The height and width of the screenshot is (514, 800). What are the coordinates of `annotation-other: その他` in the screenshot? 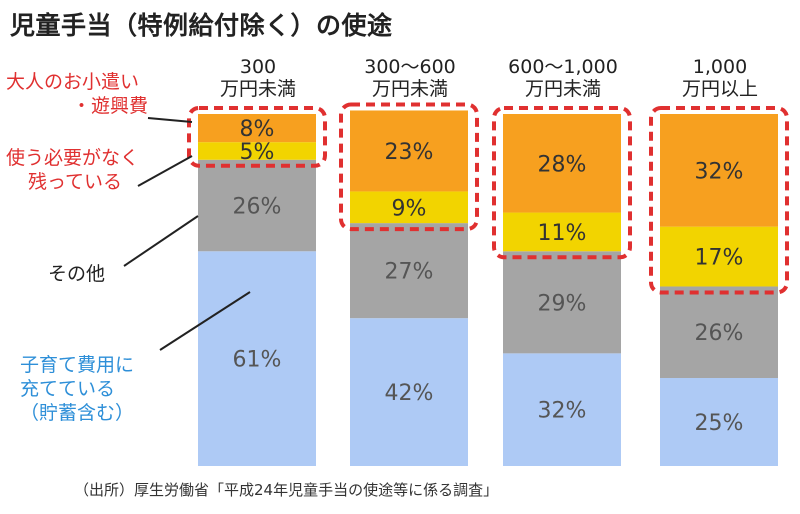 It's located at (77, 274).